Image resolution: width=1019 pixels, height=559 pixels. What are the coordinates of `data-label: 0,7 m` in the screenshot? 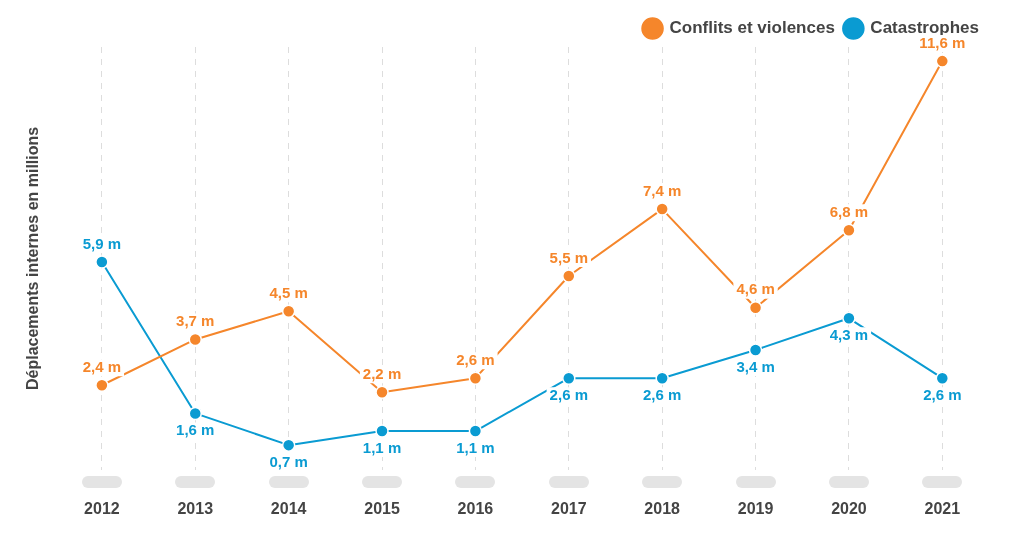 It's located at (288, 461).